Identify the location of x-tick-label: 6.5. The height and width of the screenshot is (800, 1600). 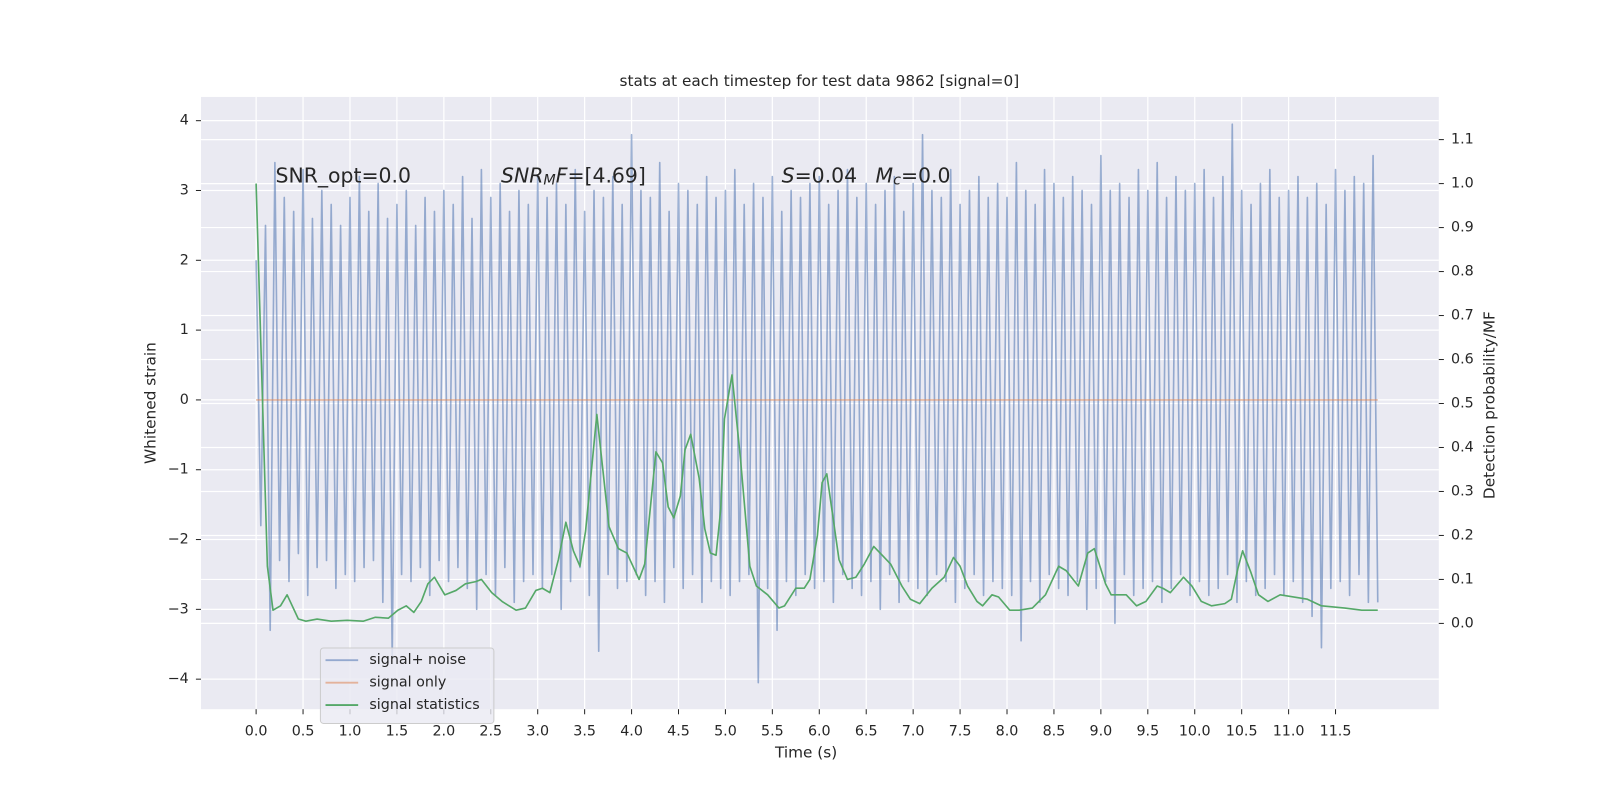
(866, 732).